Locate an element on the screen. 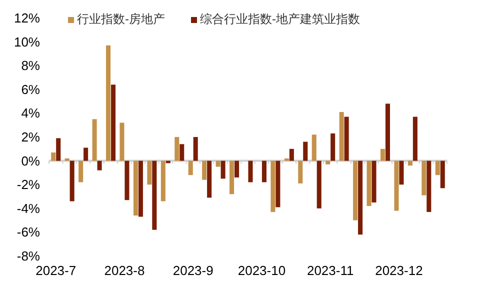 The height and width of the screenshot is (292, 485). y-tick-label: 10% is located at coordinates (27, 42).